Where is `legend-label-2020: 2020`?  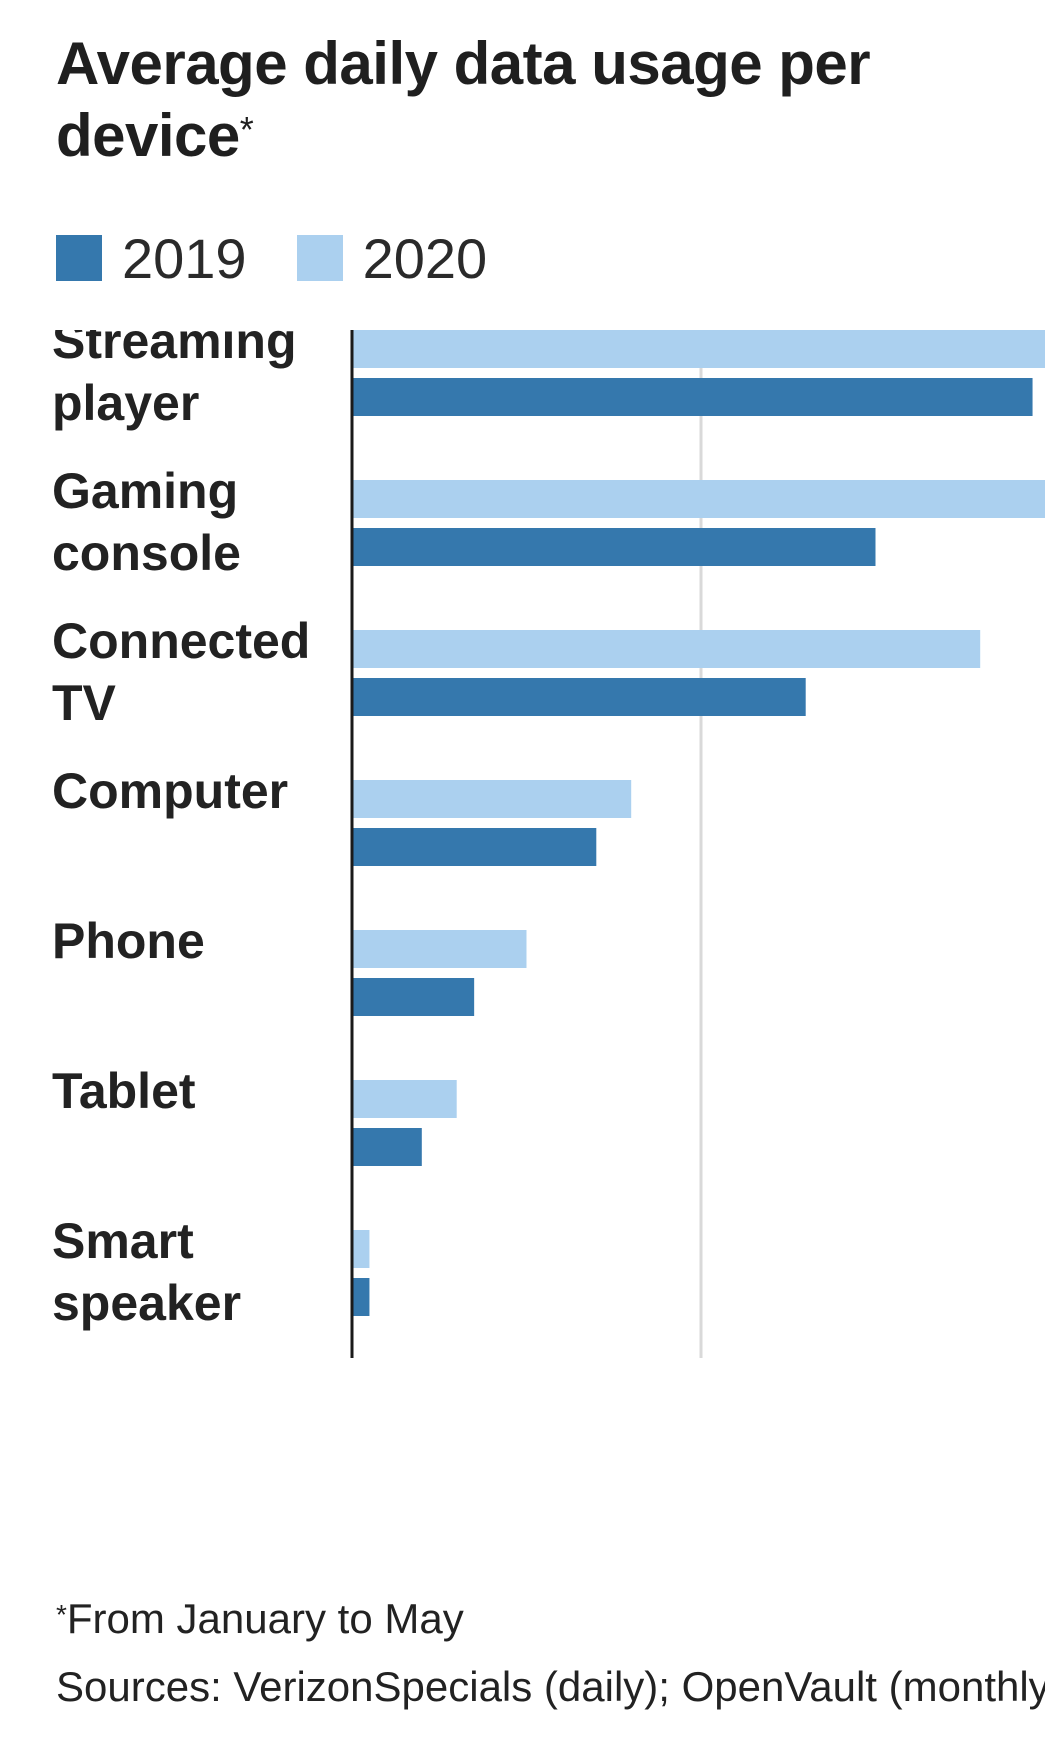
legend-label-2020: 2020 is located at coordinates (425, 258).